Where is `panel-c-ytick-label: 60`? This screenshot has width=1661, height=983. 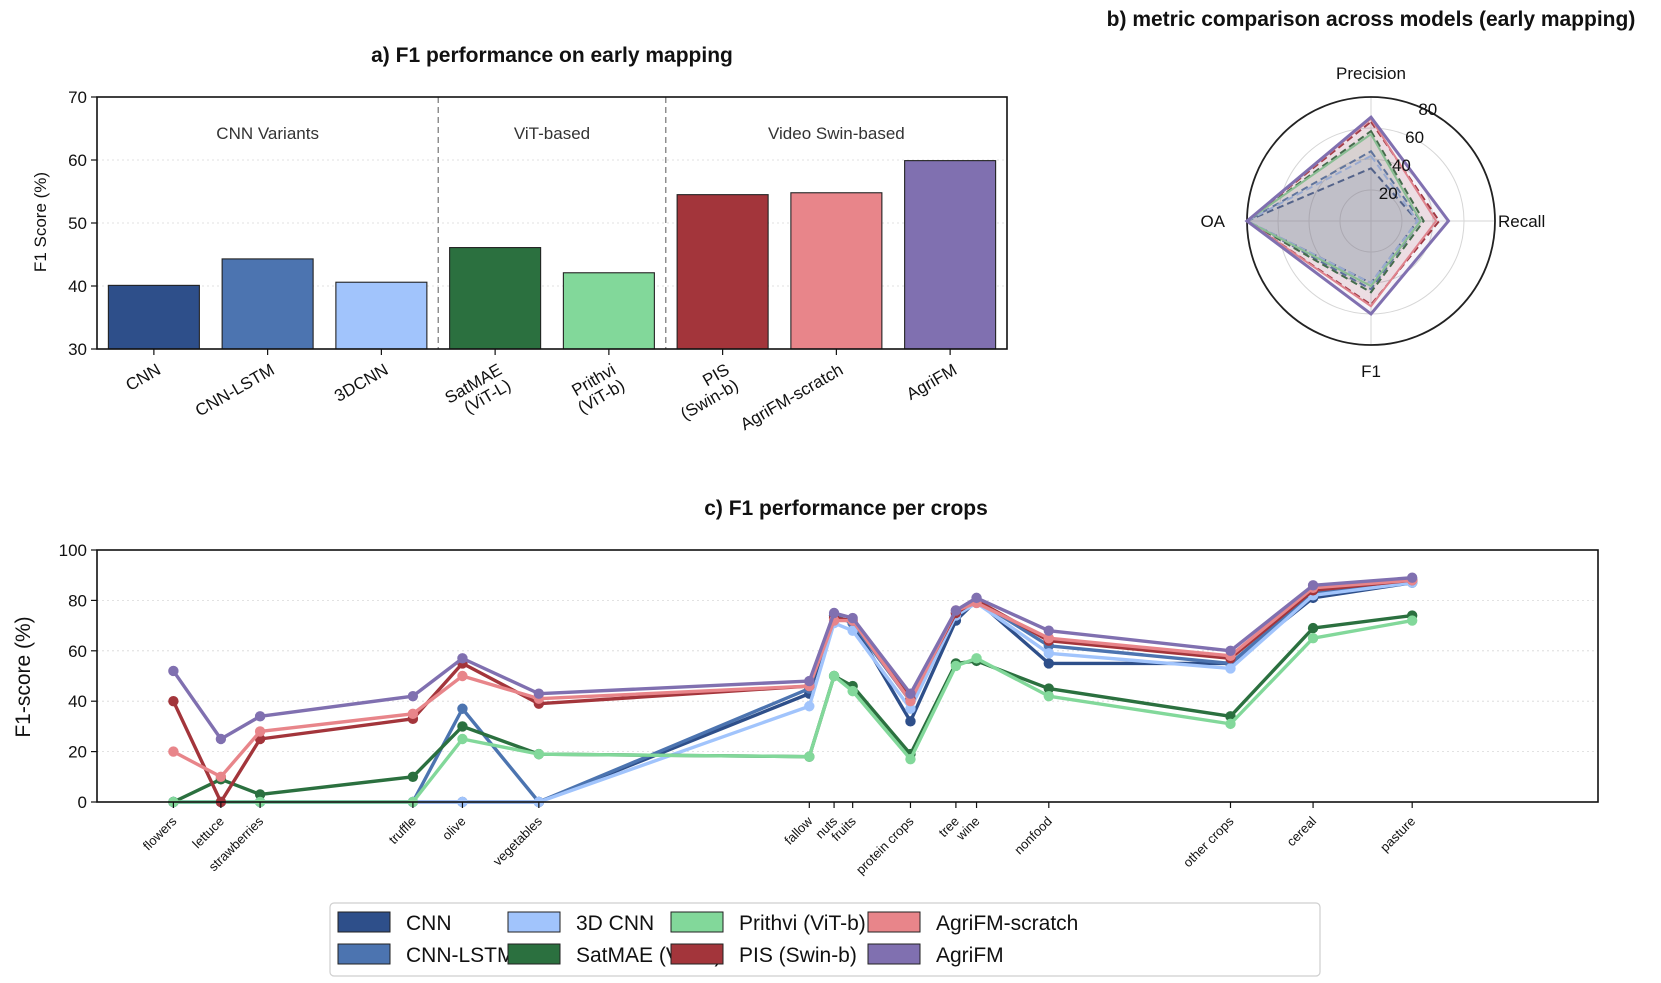
panel-c-ytick-label: 60 is located at coordinates (77, 651).